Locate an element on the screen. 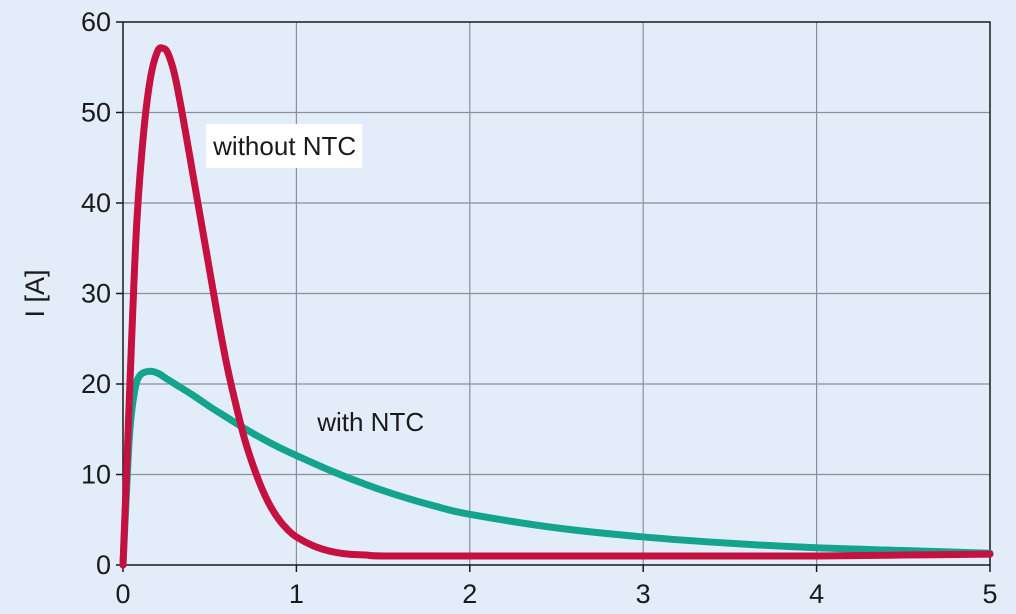  label-text-without-ntc: without NTC is located at coordinates (284, 146).